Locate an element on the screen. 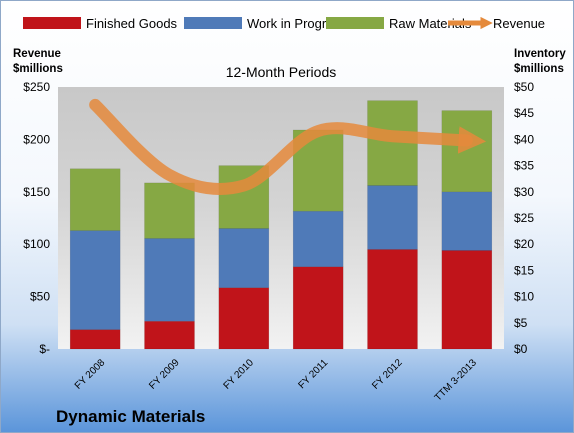  category-label: FY 2011 is located at coordinates (313, 374).